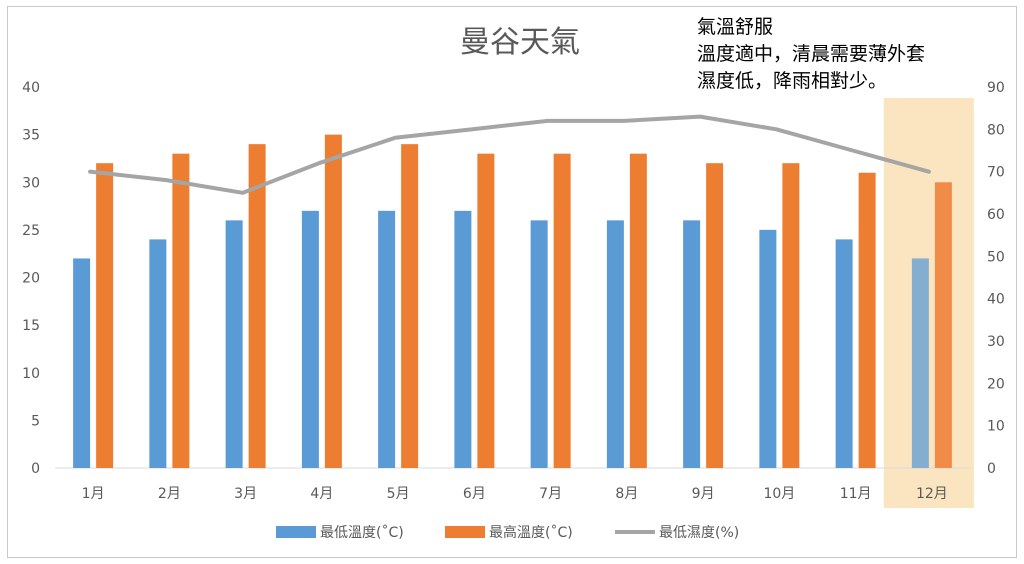 This screenshot has height=564, width=1024. I want to click on x-tick-label: 2月, so click(169, 494).